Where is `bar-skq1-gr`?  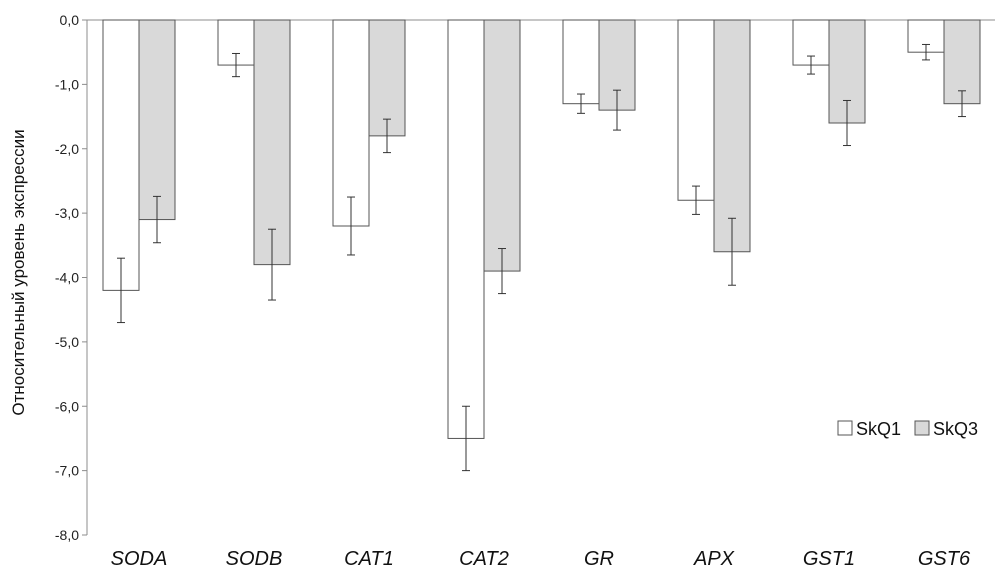
bar-skq1-gr is located at coordinates (581, 62).